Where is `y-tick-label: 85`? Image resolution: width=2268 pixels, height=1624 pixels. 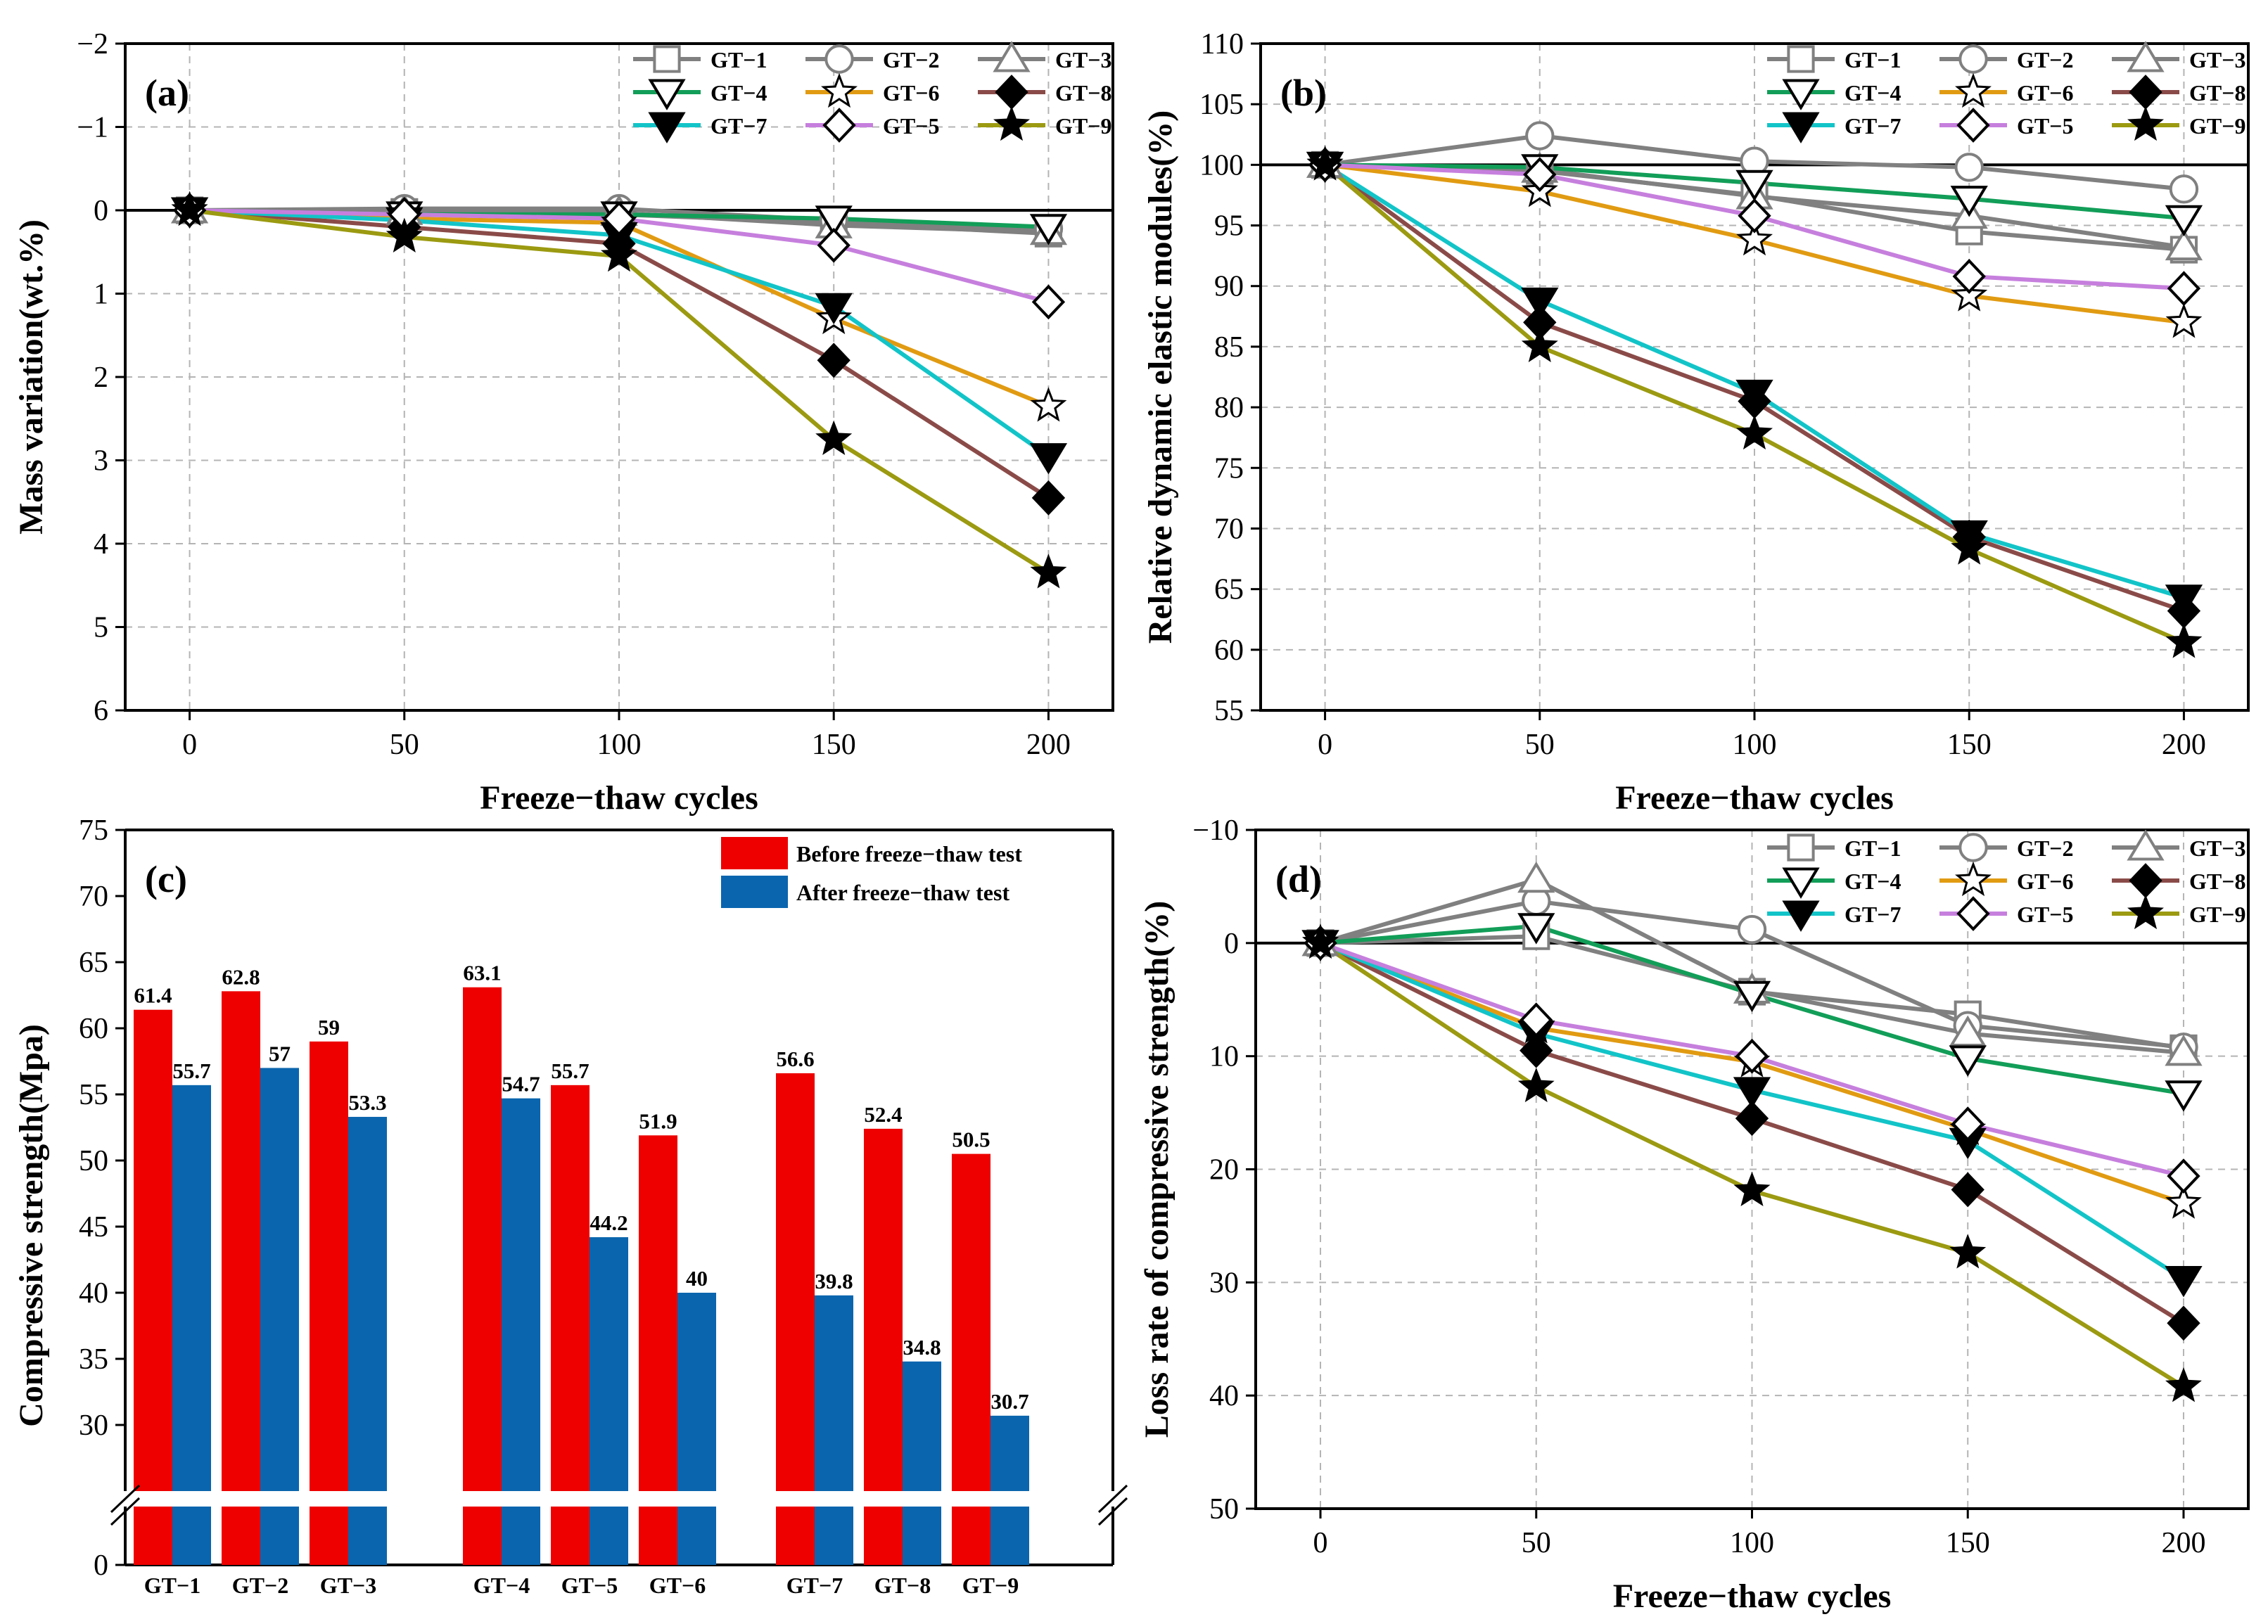
y-tick-label: 85 is located at coordinates (1229, 347).